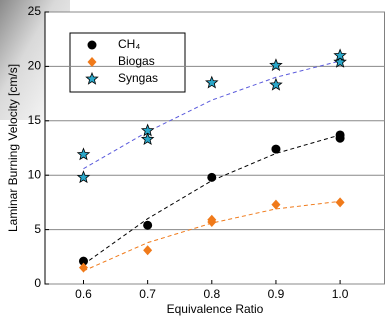 The height and width of the screenshot is (325, 385). What do you see at coordinates (35, 66) in the screenshot?
I see `y-tick-label: 20` at bounding box center [35, 66].